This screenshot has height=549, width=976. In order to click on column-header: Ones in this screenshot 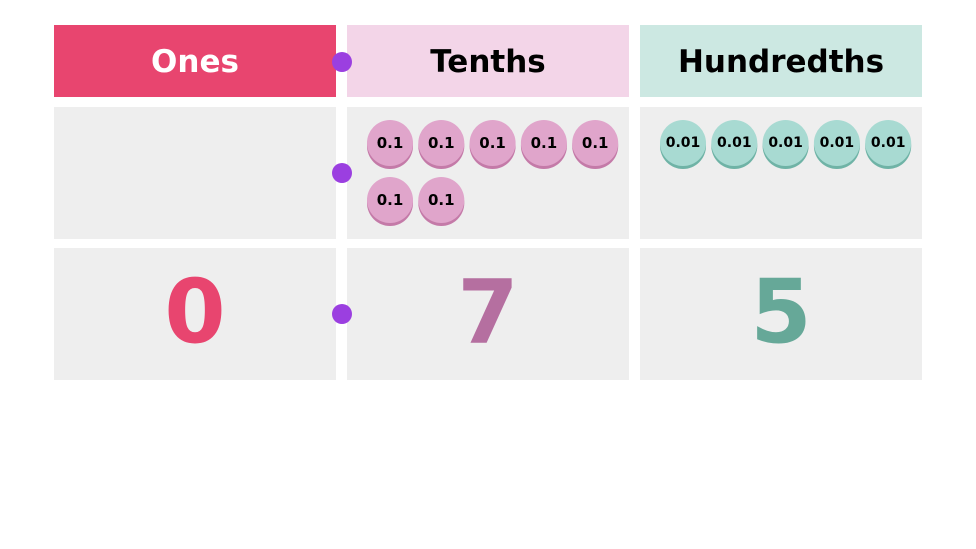, I will do `click(195, 62)`.